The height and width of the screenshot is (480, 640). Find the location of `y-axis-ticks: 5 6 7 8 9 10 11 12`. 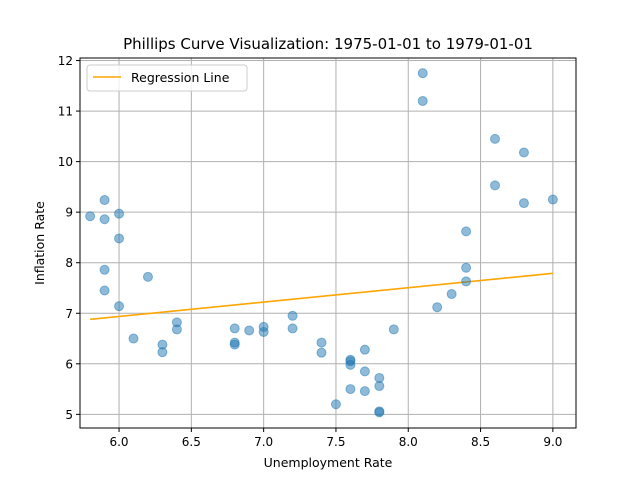

y-axis-ticks: 5 6 7 8 9 10 11 12 is located at coordinates (69, 238).